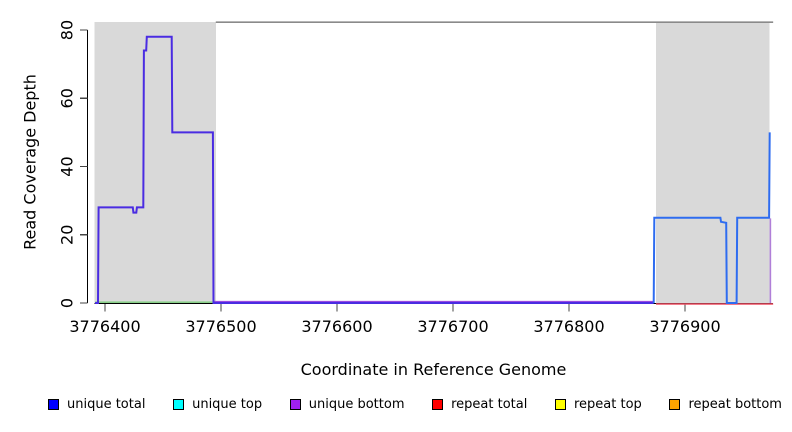  What do you see at coordinates (608, 404) in the screenshot?
I see `legend-label: repeat top` at bounding box center [608, 404].